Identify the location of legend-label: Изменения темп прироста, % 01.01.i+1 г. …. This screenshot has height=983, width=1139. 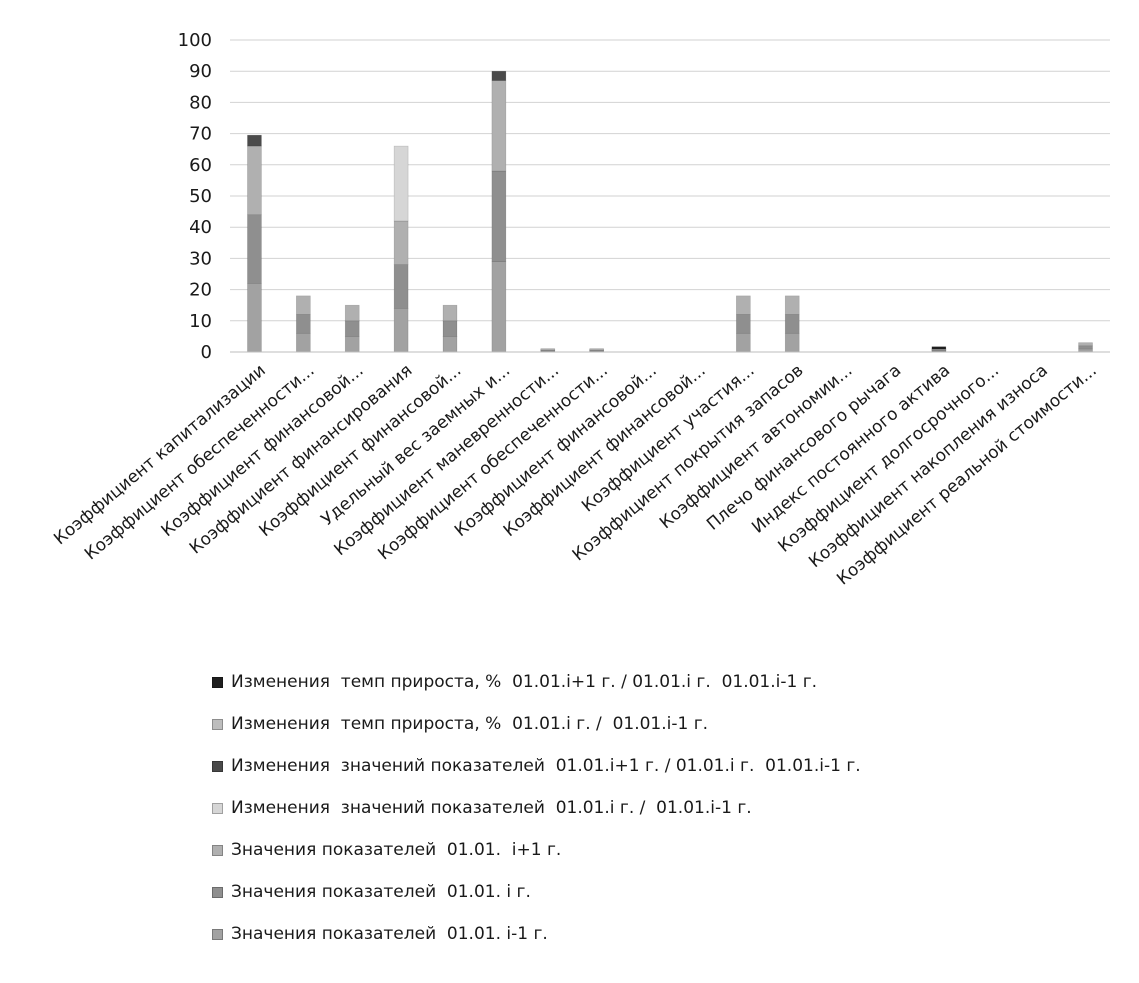
(524, 682).